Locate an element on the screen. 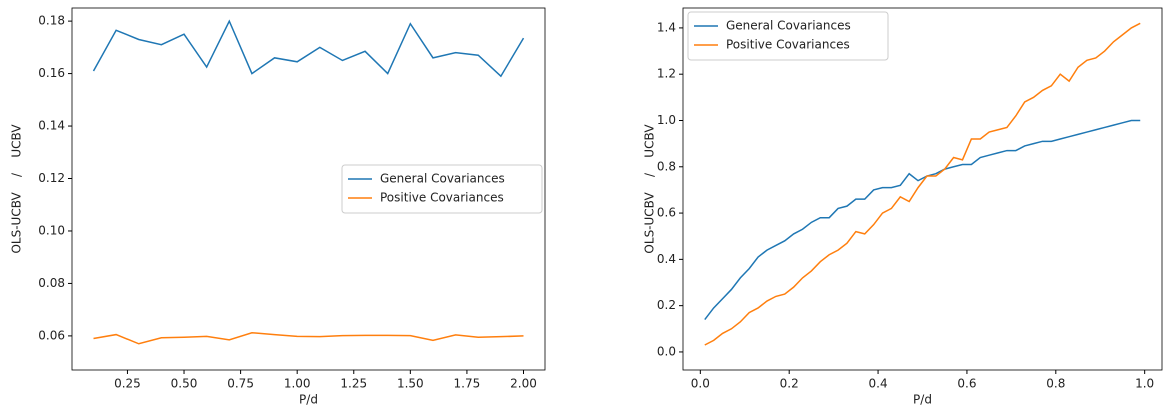 Image resolution: width=1166 pixels, height=409 pixels. x-tick-label: 1.00 is located at coordinates (297, 384).